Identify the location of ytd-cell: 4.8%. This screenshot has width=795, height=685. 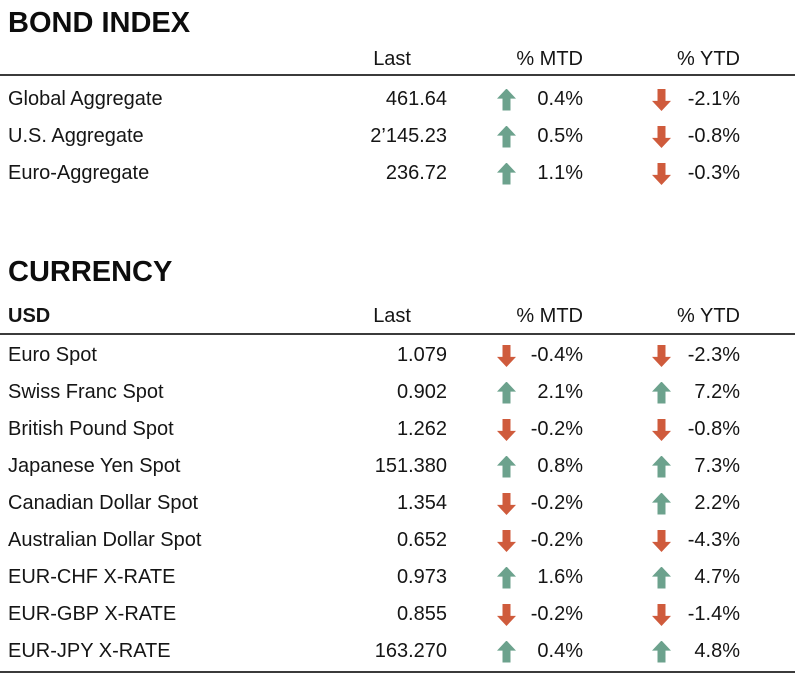
(661, 651).